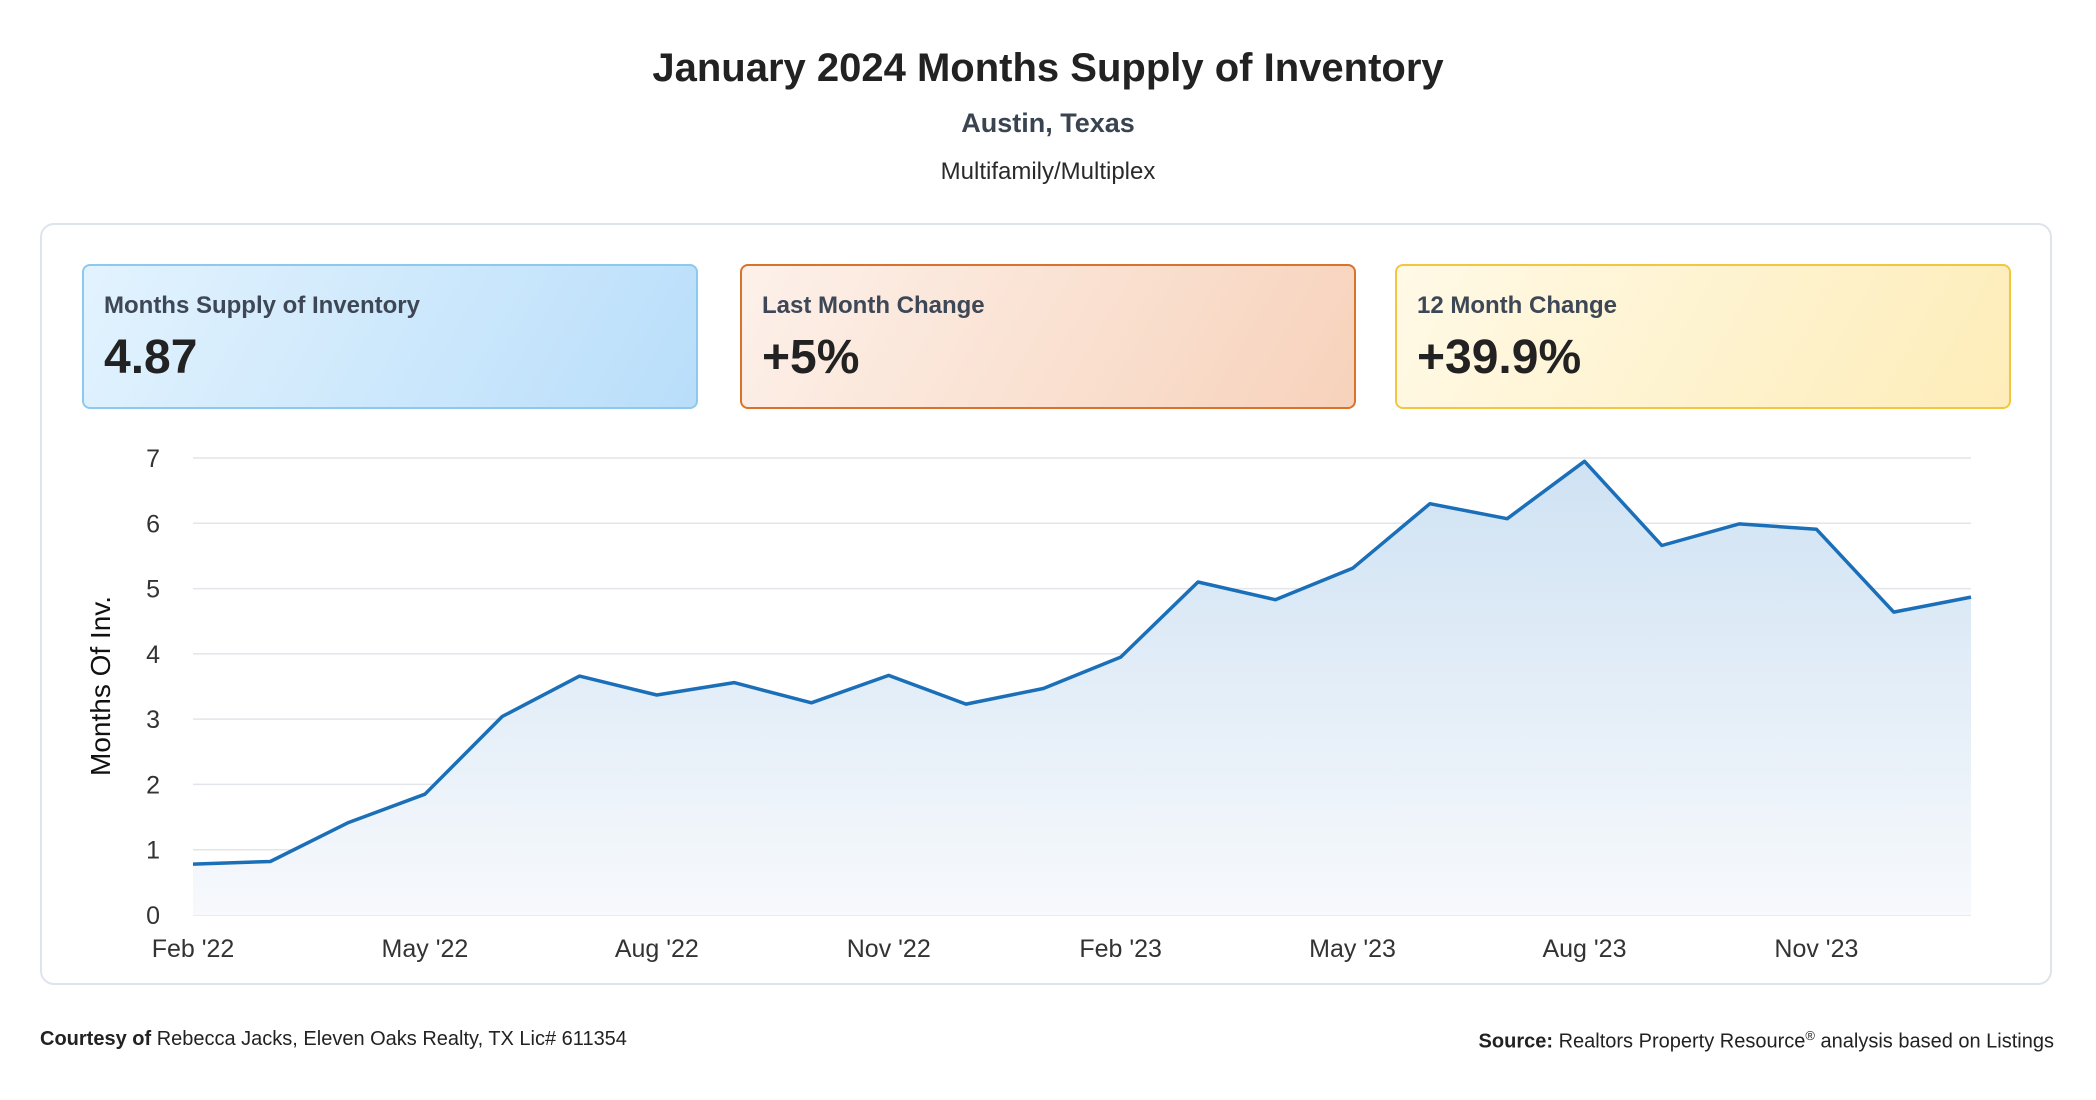 Image resolution: width=2096 pixels, height=1100 pixels. What do you see at coordinates (153, 785) in the screenshot?
I see `y-tick-label: 2` at bounding box center [153, 785].